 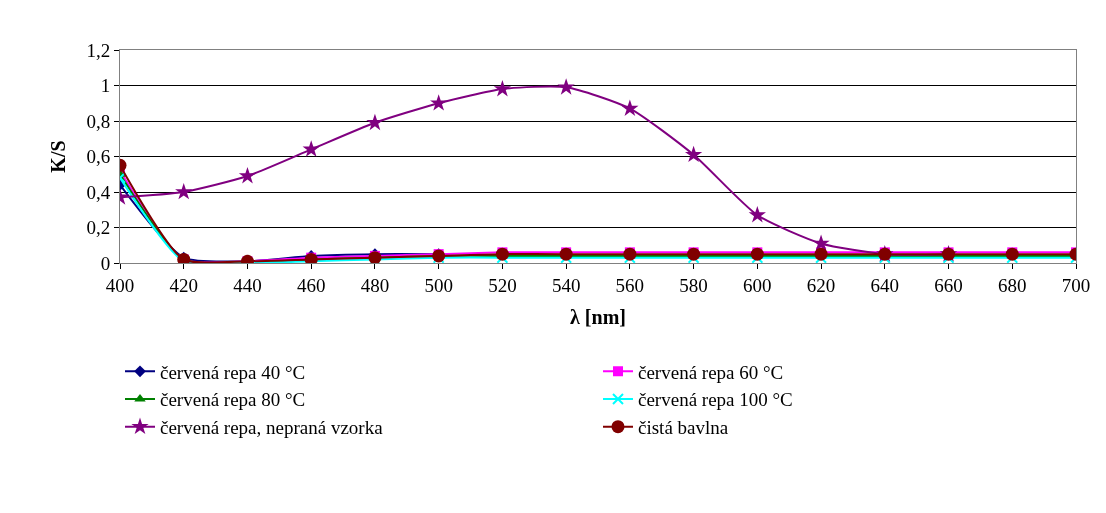 What do you see at coordinates (105, 263) in the screenshot?
I see `y-tick-label: 0` at bounding box center [105, 263].